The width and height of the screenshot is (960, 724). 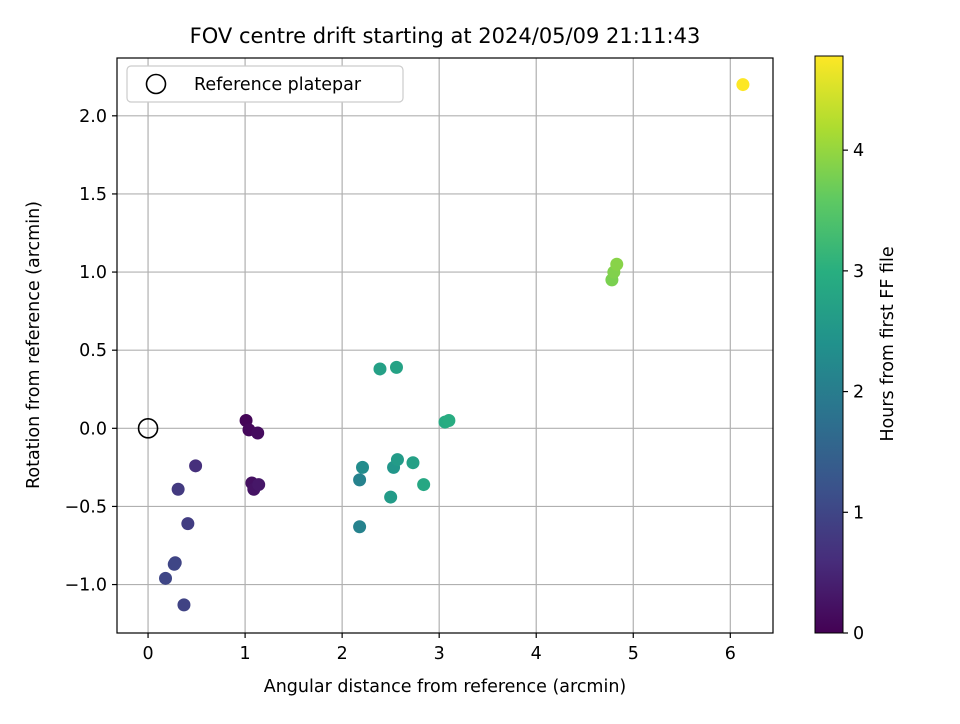 I want to click on colorbar-tick-label: 0, so click(x=858, y=634).